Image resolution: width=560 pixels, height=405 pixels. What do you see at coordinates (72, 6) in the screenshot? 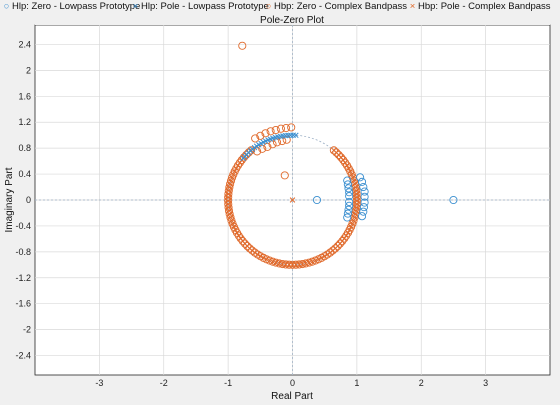
I see `legend-item-hlp-zero: ○ Hlp: Zero - Lowpass Prototype` at bounding box center [72, 6].